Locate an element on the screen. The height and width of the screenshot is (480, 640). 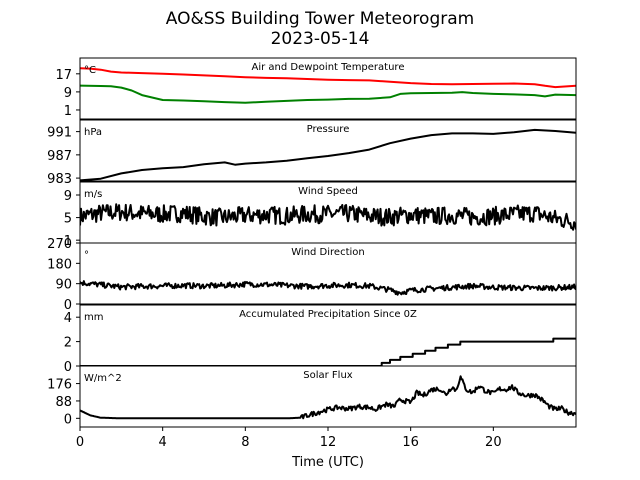
x-axis-label: Time (UTC) is located at coordinates (327, 462).